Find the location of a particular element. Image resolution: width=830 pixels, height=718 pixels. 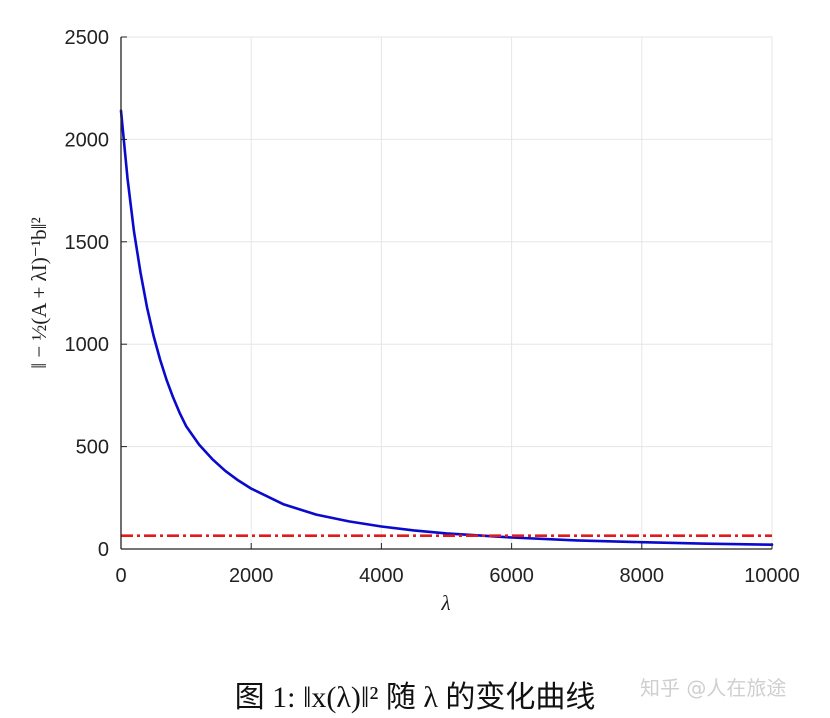

y-tick-label: 2500 is located at coordinates (87, 38).